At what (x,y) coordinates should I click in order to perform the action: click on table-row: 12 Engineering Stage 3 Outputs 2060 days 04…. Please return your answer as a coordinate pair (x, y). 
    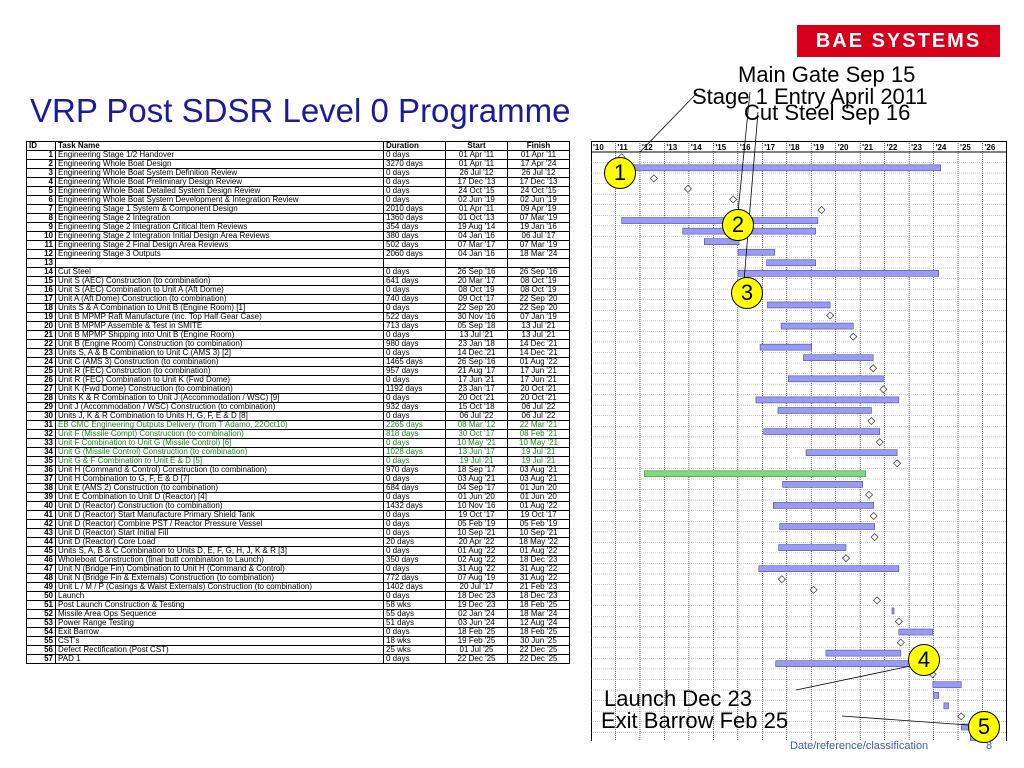
    Looking at the image, I should click on (298, 254).